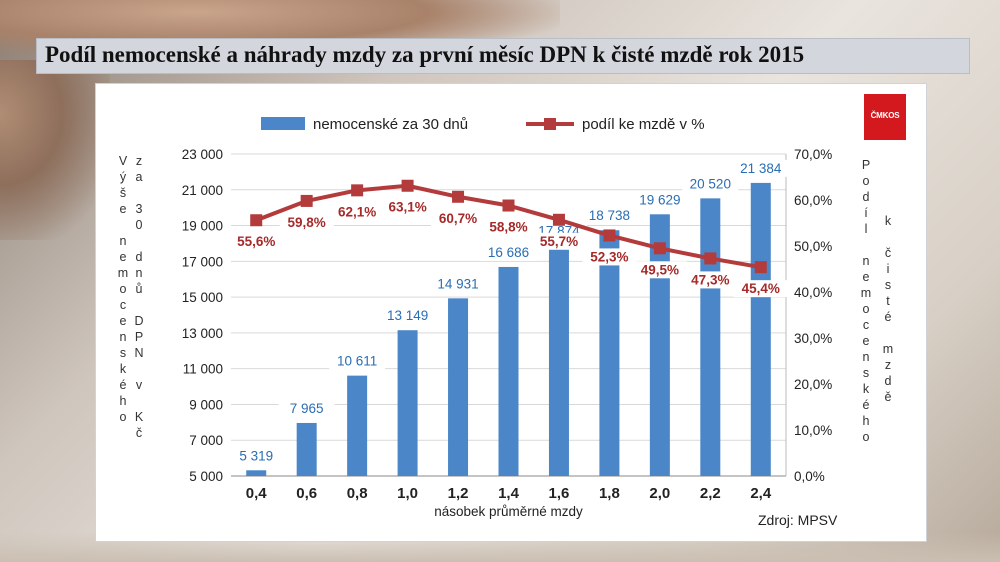  I want to click on source-note: Zdroj: MPSV, so click(798, 520).